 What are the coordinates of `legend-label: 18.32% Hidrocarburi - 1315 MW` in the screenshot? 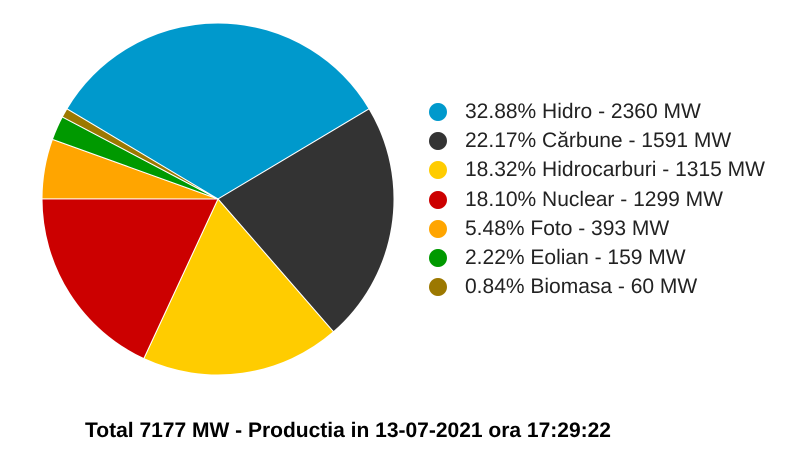 It's located at (615, 170).